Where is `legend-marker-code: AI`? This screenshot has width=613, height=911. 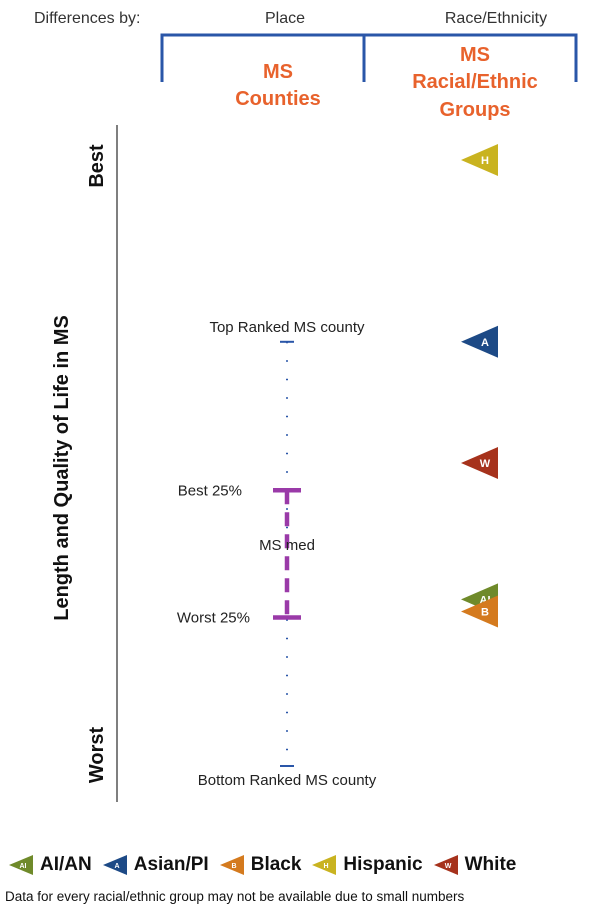
legend-marker-code: AI is located at coordinates (23, 866).